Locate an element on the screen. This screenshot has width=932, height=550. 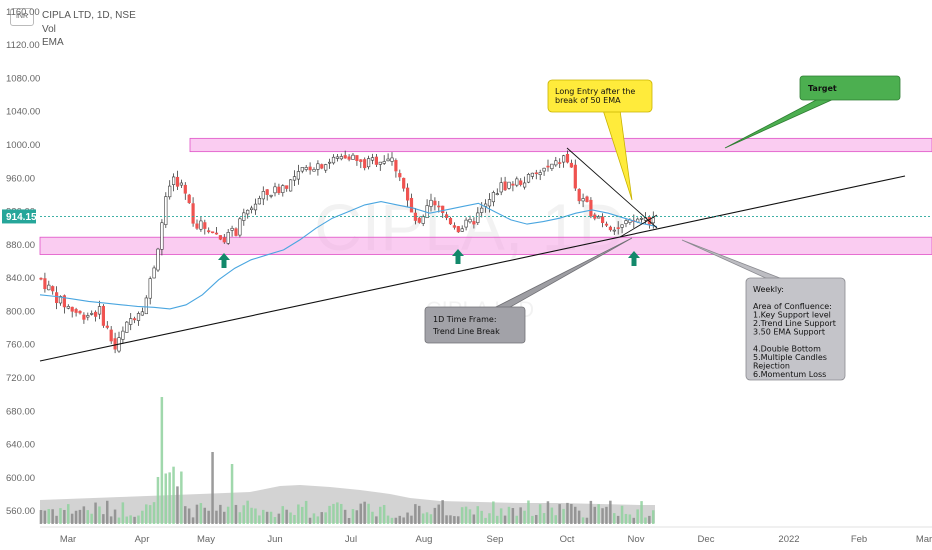
time-tick-label: Jun is located at coordinates (274, 539).